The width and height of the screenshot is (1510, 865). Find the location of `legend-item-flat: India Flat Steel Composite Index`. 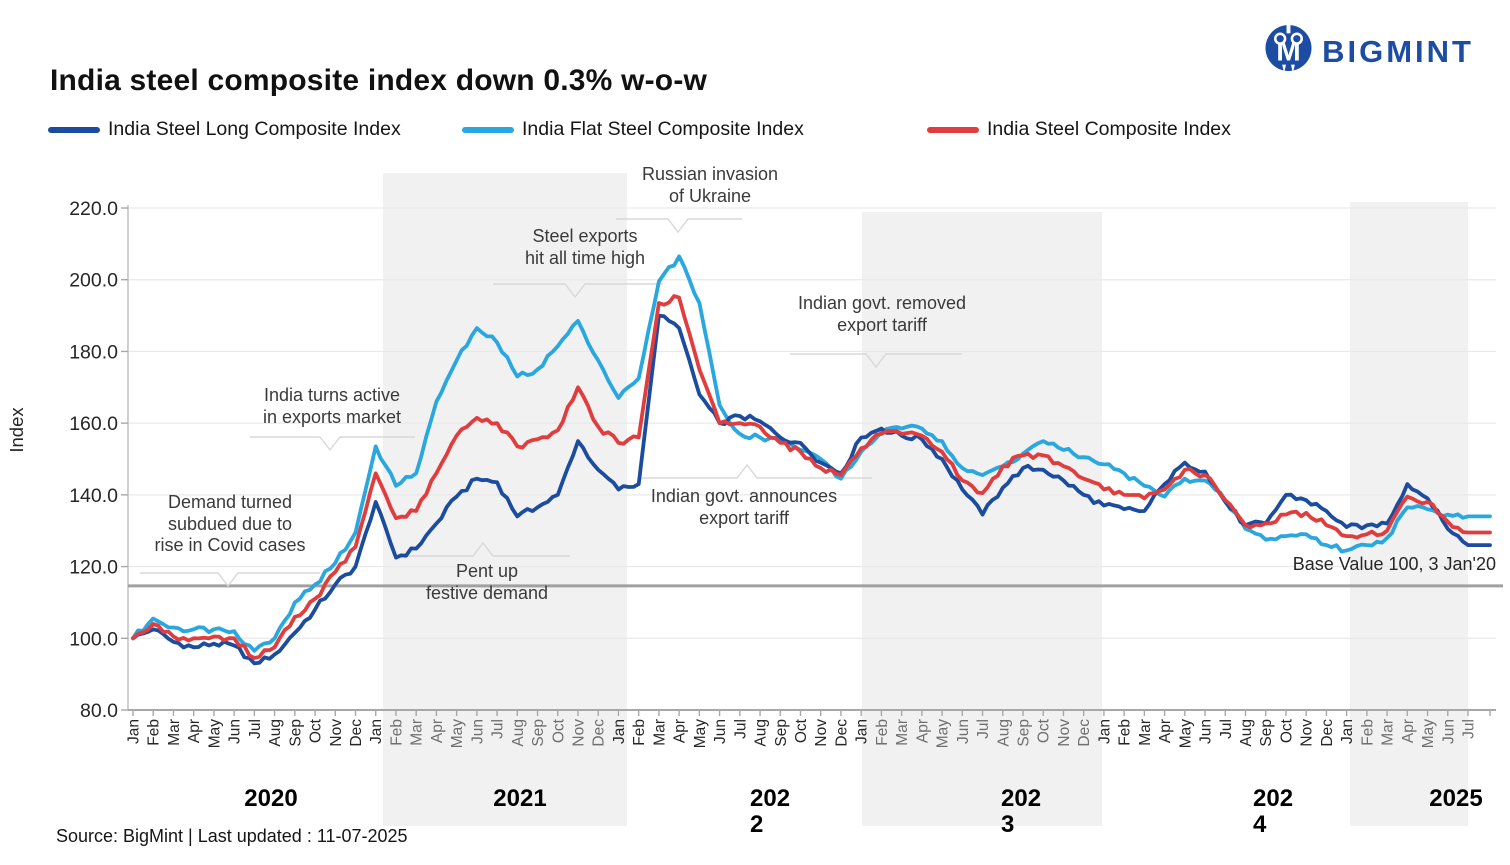

legend-item-flat: India Flat Steel Composite Index is located at coordinates (633, 129).